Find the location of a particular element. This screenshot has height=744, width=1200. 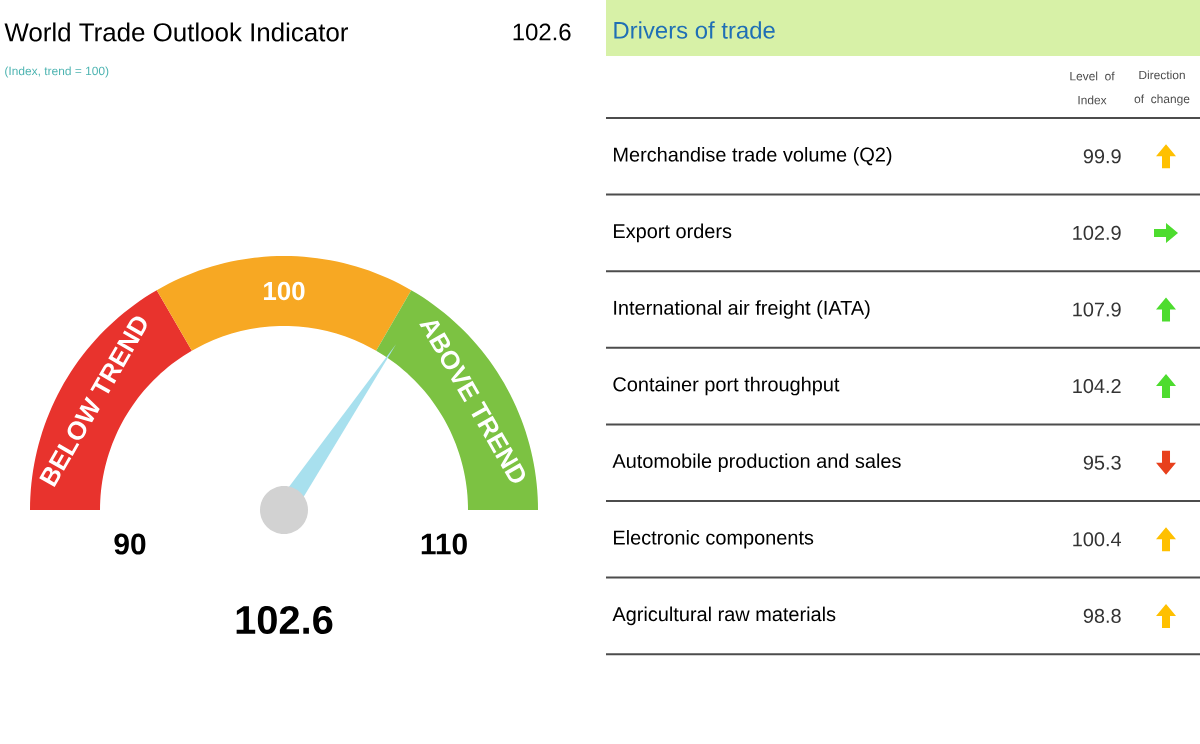

category-label: Export orders is located at coordinates (673, 233).